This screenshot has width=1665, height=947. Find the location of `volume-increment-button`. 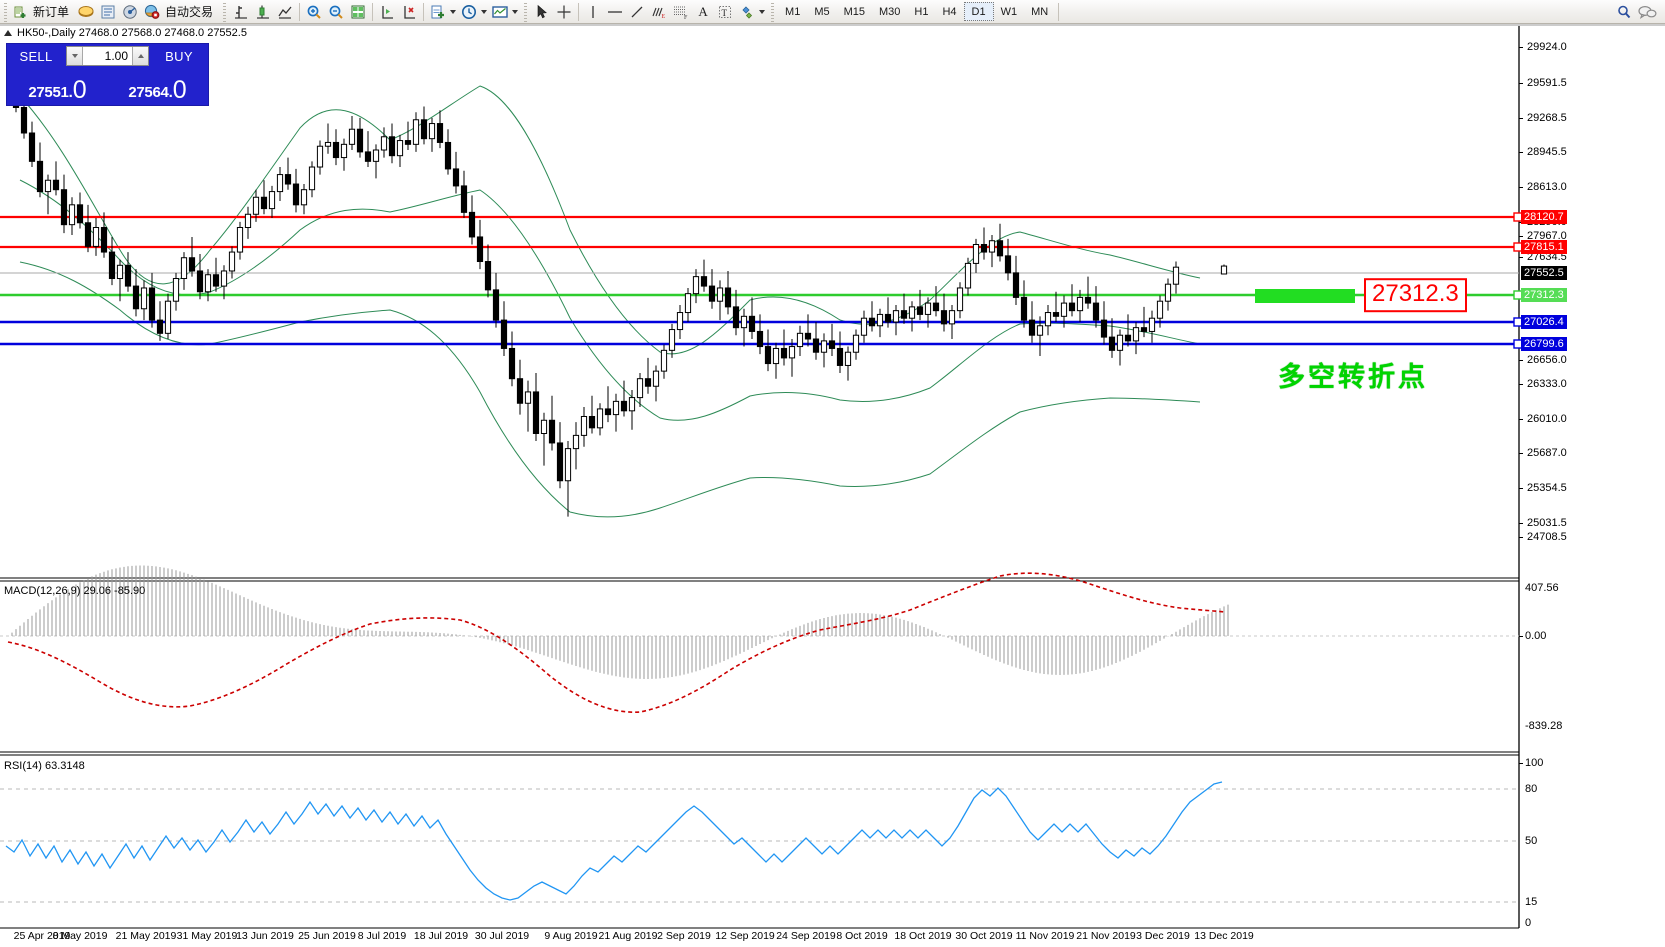

volume-increment-button is located at coordinates (140, 56).